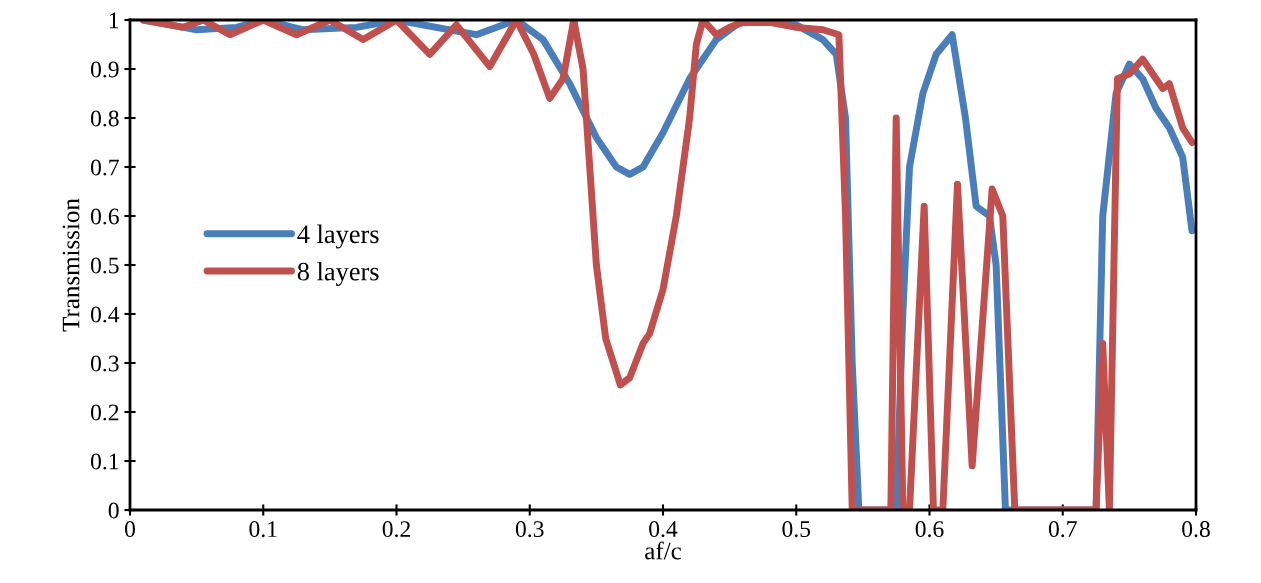  I want to click on y-tick-label: 1, so click(114, 20).